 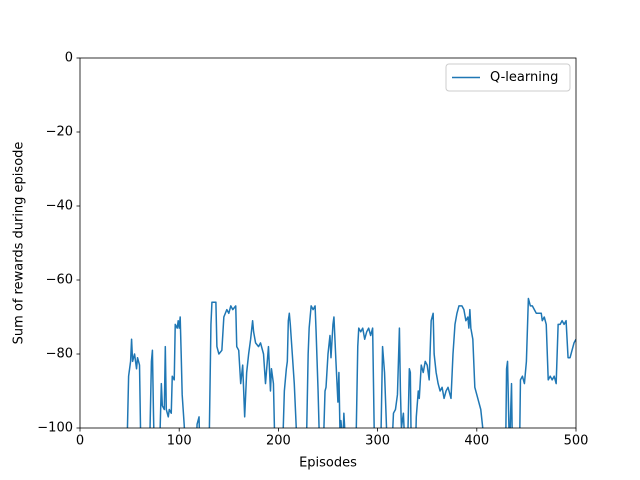 I want to click on y-tick-label: −40, so click(x=59, y=206).